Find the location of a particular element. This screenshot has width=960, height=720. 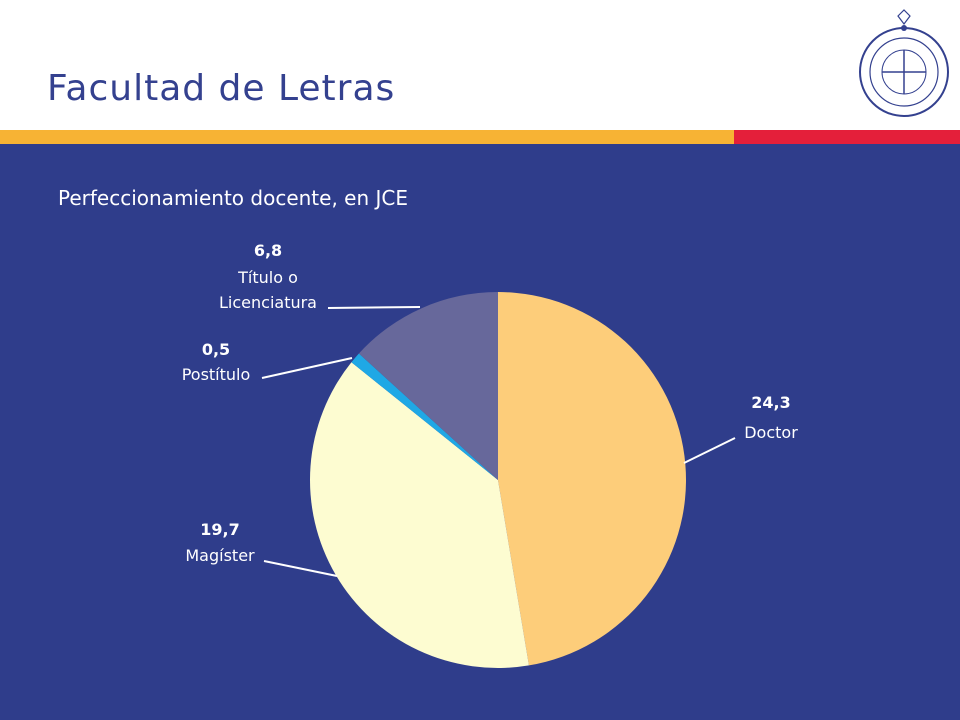

accent-stripe-red is located at coordinates (847, 137).